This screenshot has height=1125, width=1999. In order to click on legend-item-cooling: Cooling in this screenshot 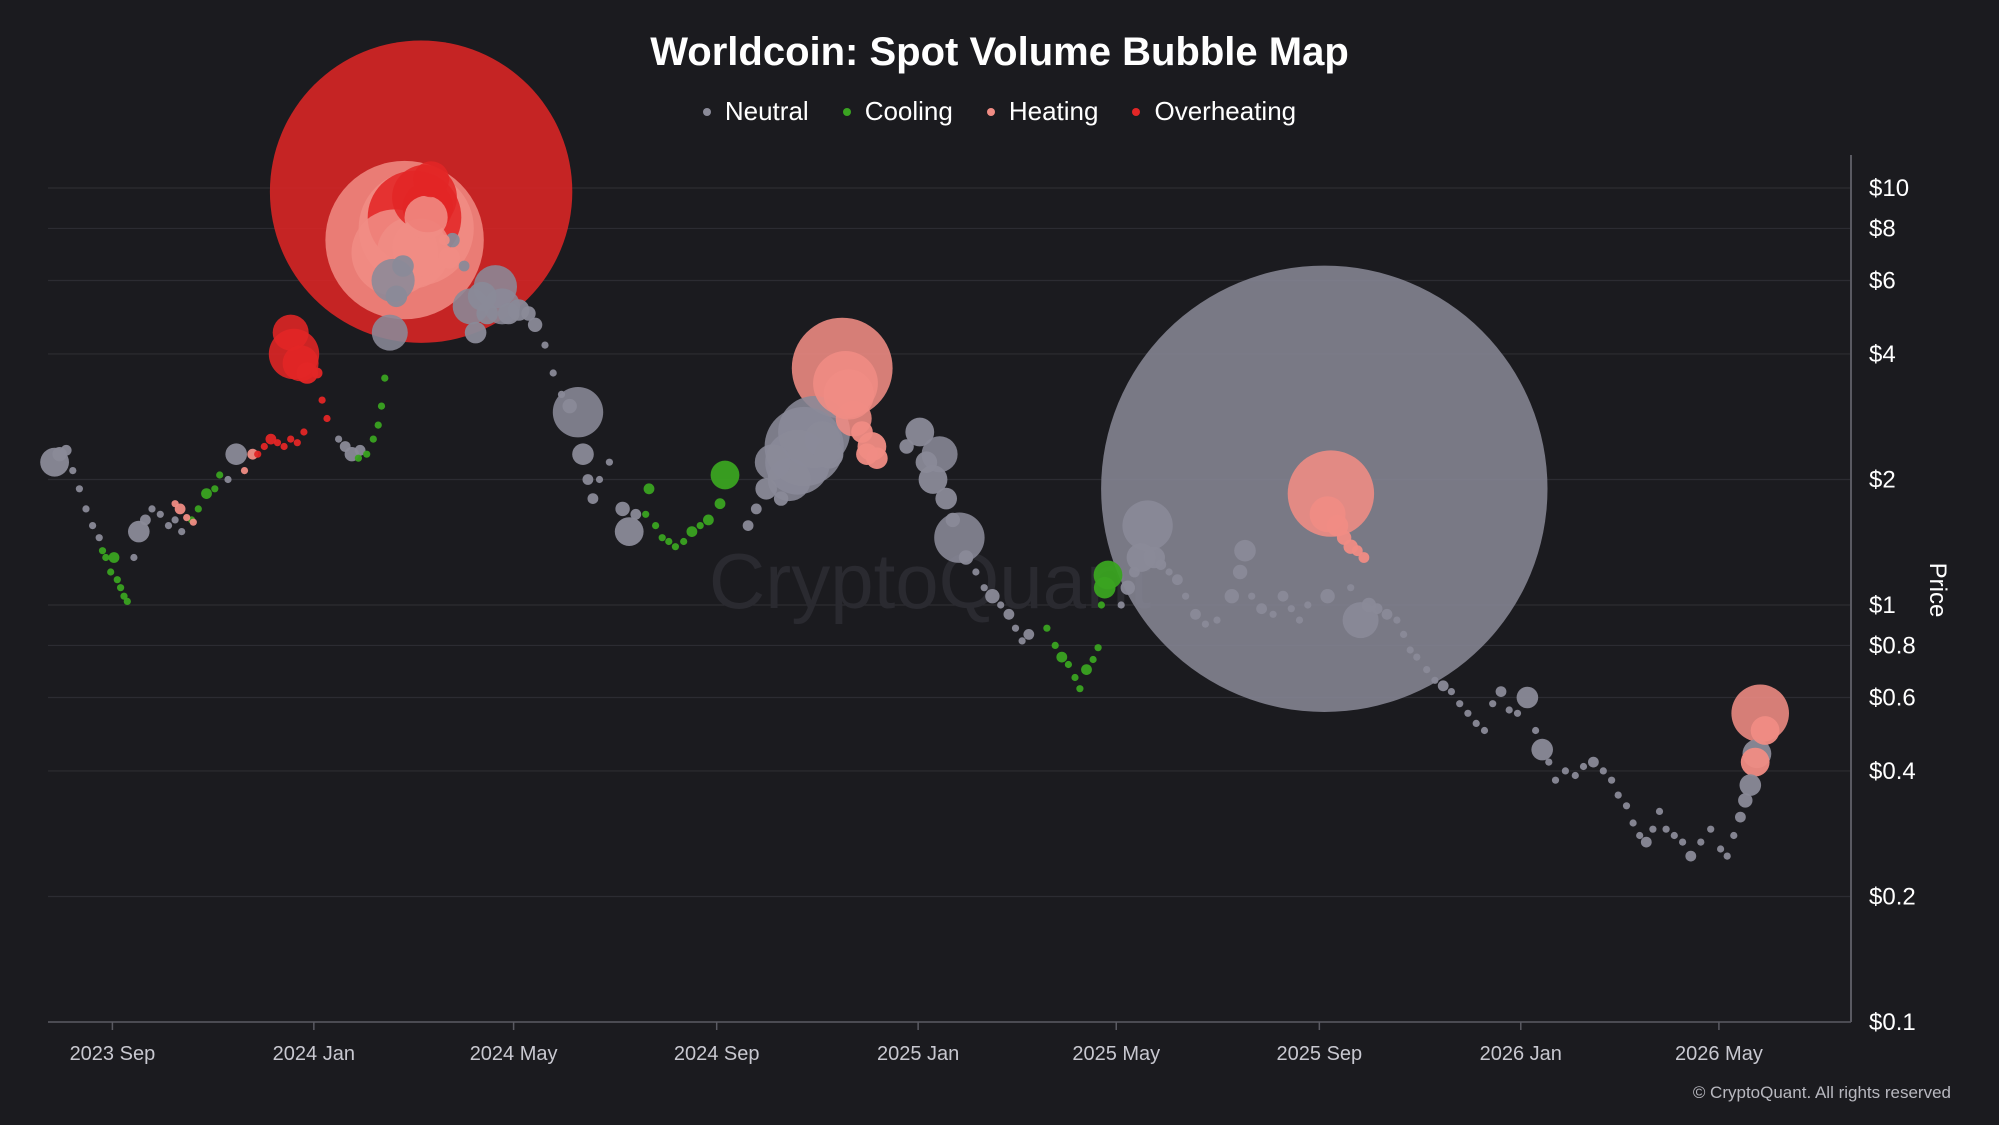, I will do `click(897, 111)`.